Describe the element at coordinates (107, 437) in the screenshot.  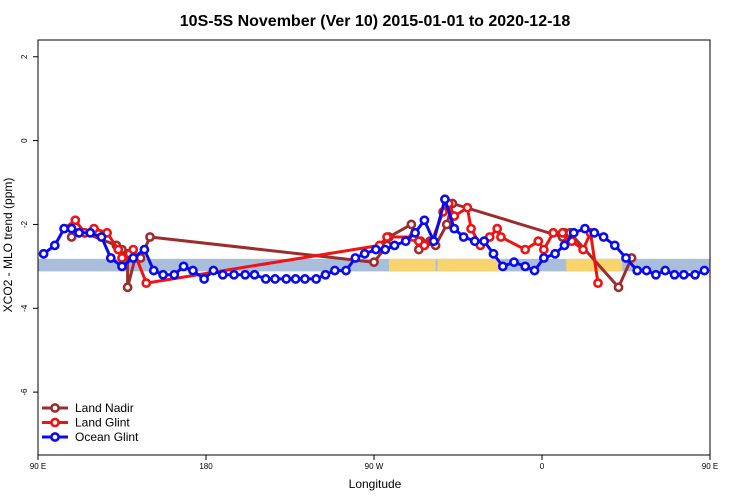
I see `legend-label: Ocean Glint` at that location.